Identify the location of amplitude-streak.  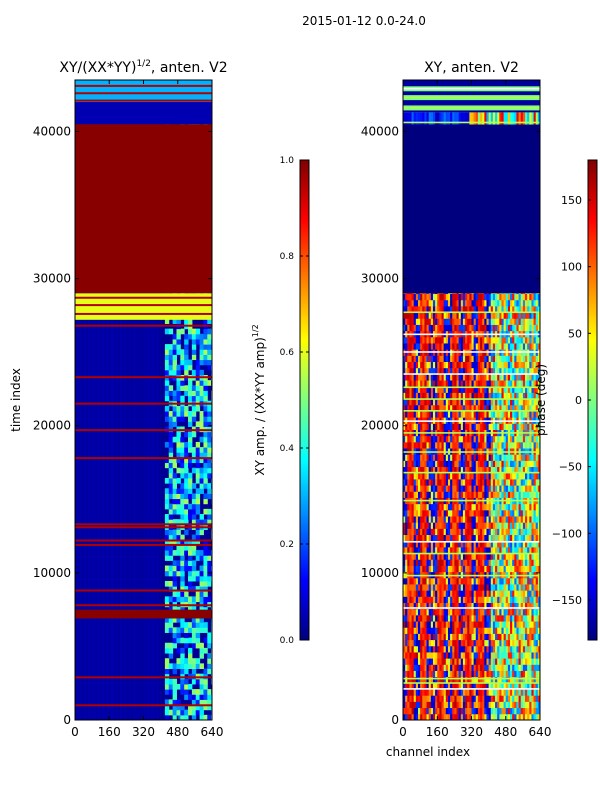
(157, 400).